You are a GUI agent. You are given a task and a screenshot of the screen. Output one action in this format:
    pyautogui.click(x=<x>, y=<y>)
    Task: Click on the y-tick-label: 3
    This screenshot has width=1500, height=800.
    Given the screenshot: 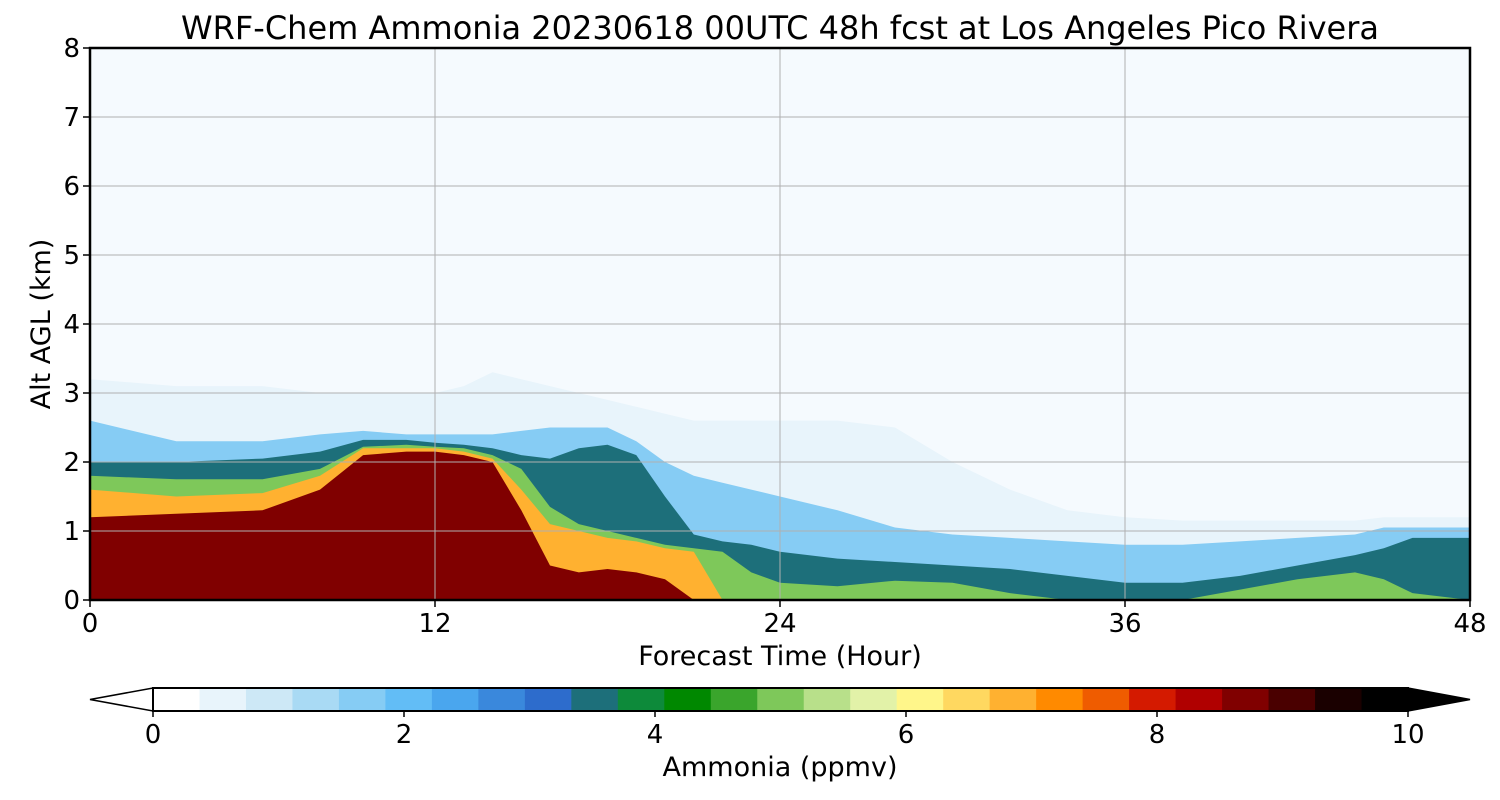 What is the action you would take?
    pyautogui.click(x=71, y=394)
    